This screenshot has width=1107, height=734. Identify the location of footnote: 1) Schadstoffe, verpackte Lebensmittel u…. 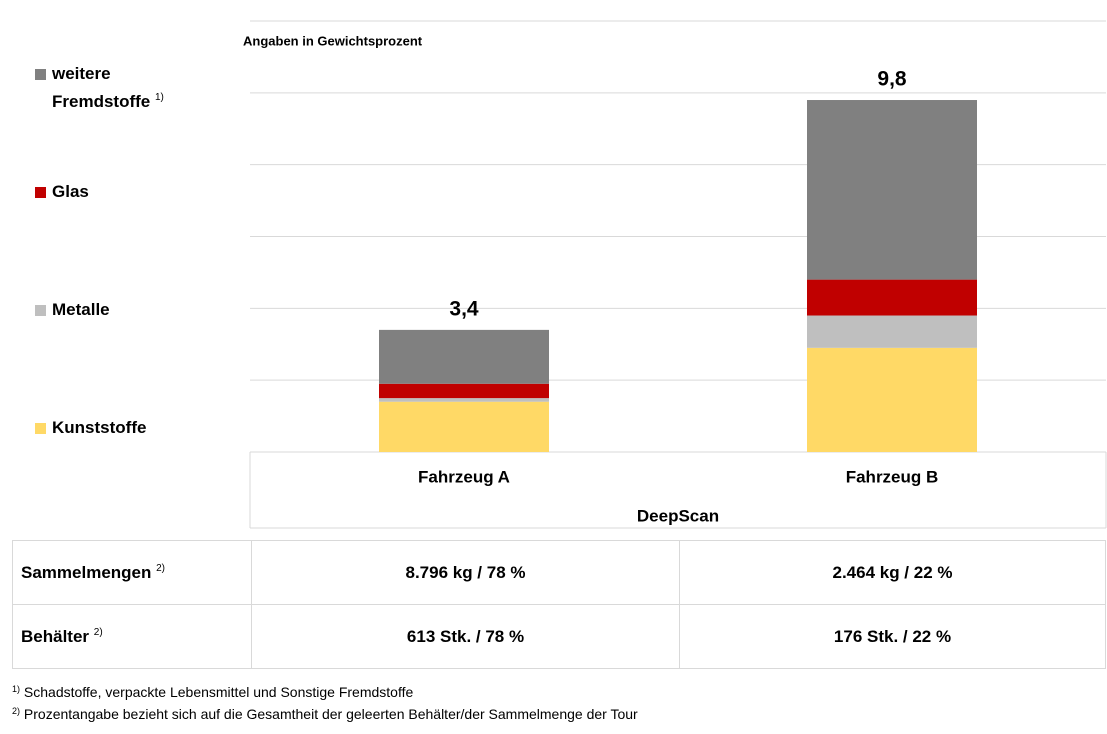
(212, 692).